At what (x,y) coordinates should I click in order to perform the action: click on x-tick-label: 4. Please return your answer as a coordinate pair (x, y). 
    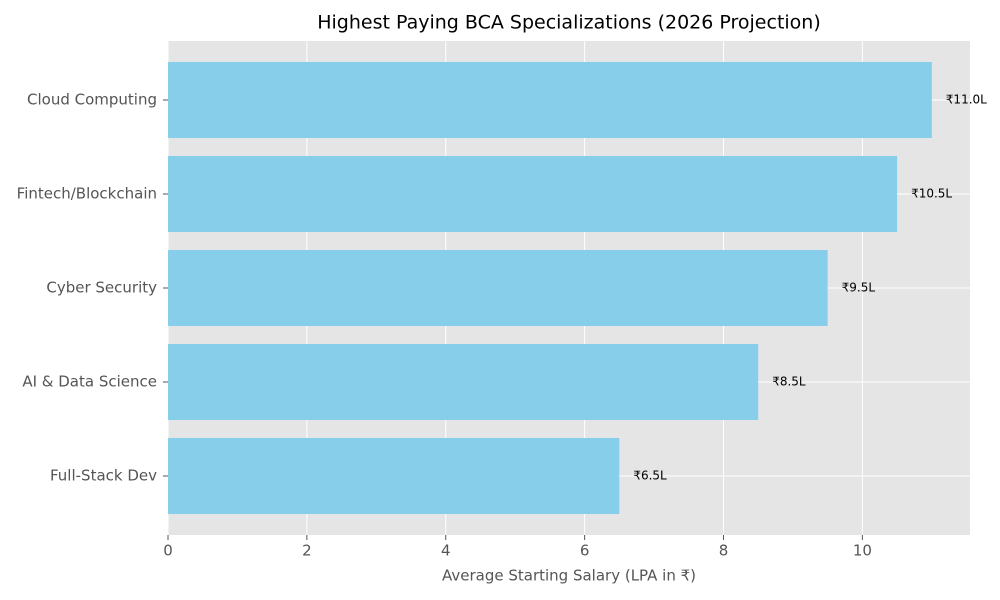
    Looking at the image, I should click on (446, 551).